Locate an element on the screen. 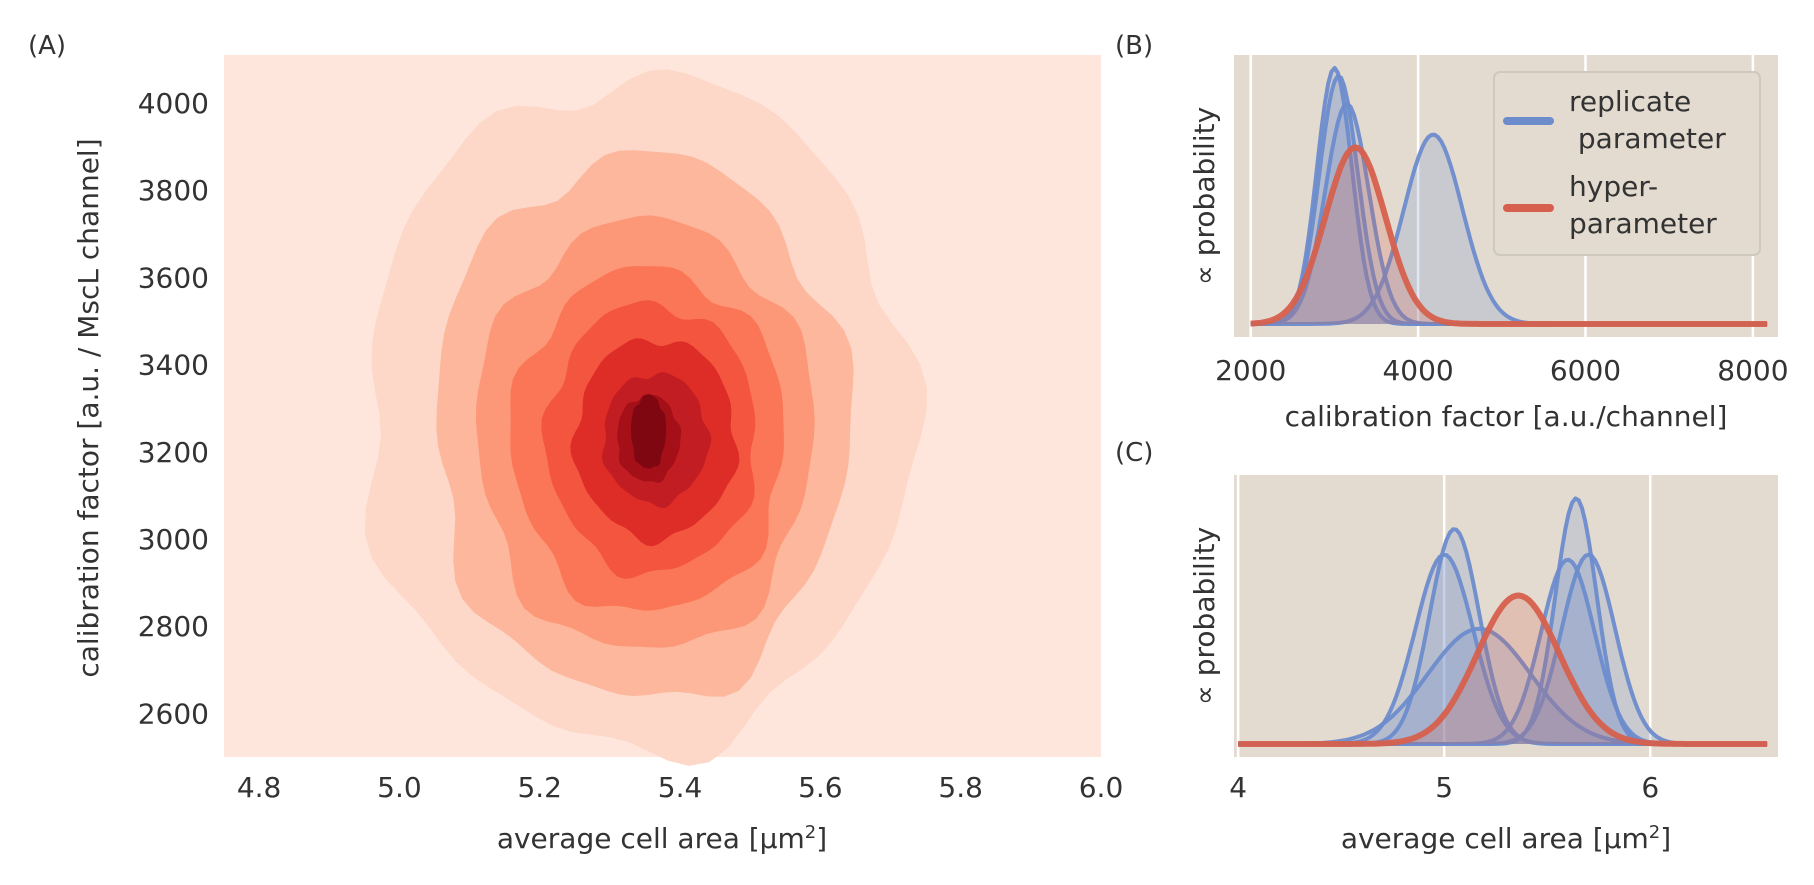 This screenshot has width=1814, height=885. y-tick-labels: 2600 2800 3000 3200 3400 3600 3800 4000 is located at coordinates (173, 408).